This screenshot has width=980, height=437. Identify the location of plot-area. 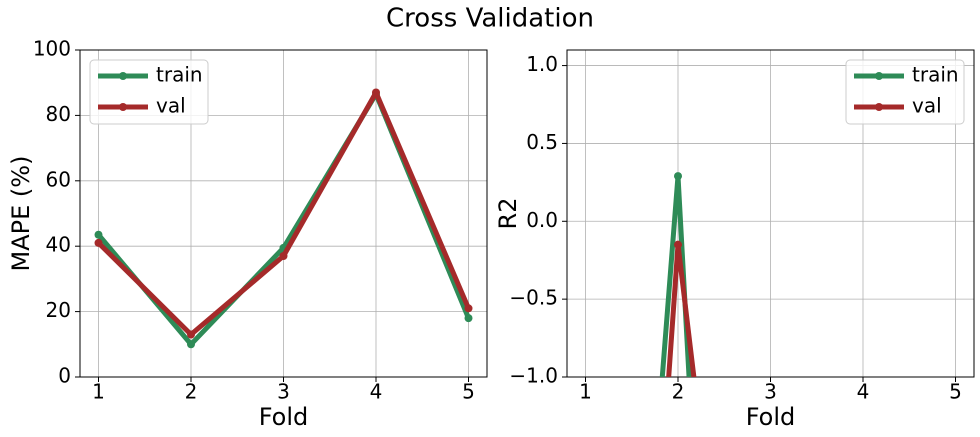
(678, 274).